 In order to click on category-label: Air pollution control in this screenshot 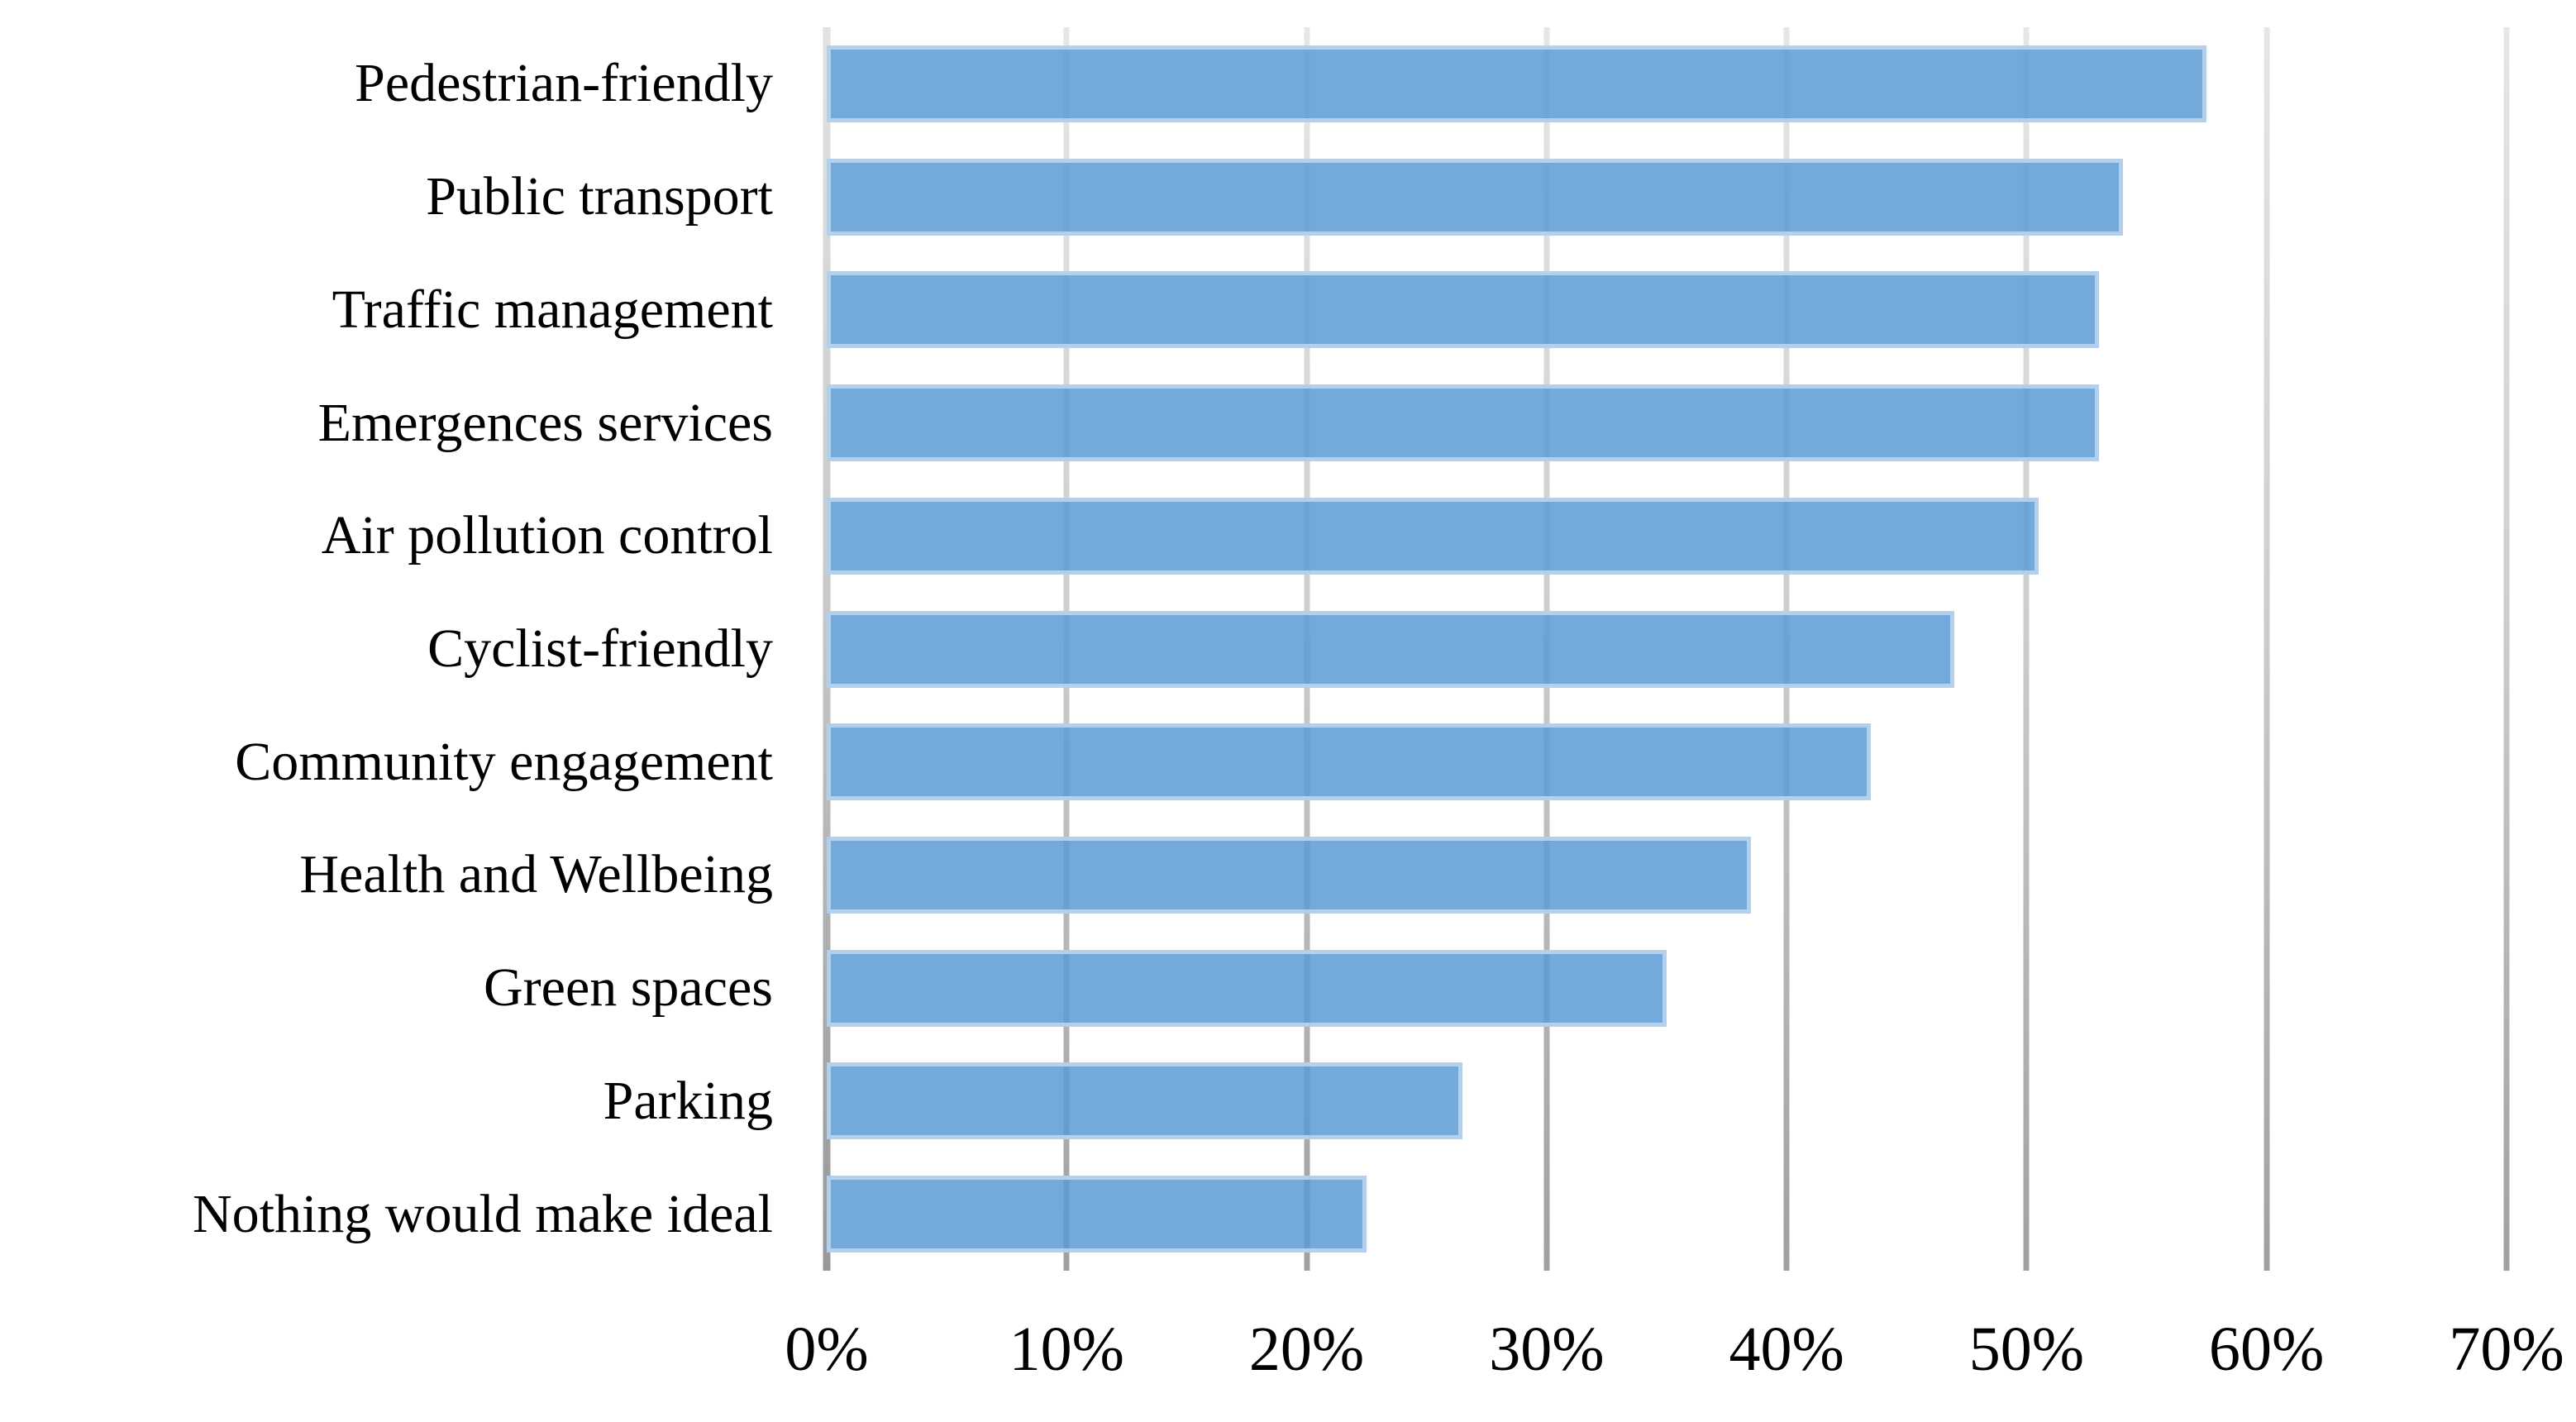, I will do `click(547, 536)`.